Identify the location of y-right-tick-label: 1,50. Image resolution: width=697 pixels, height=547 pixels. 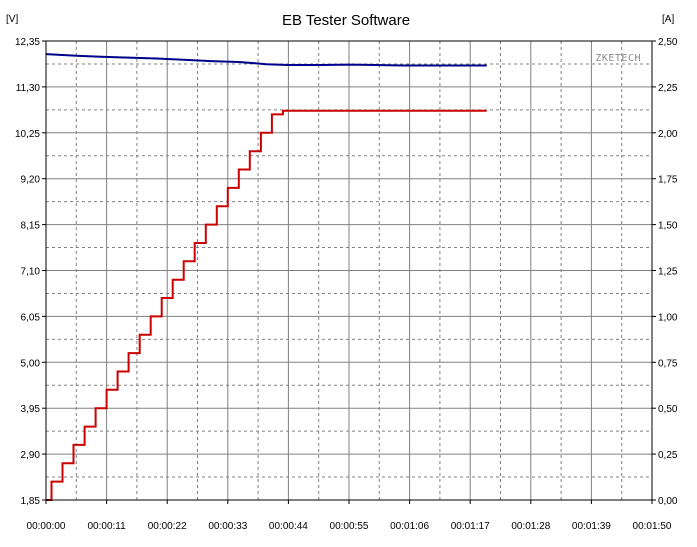
(668, 226).